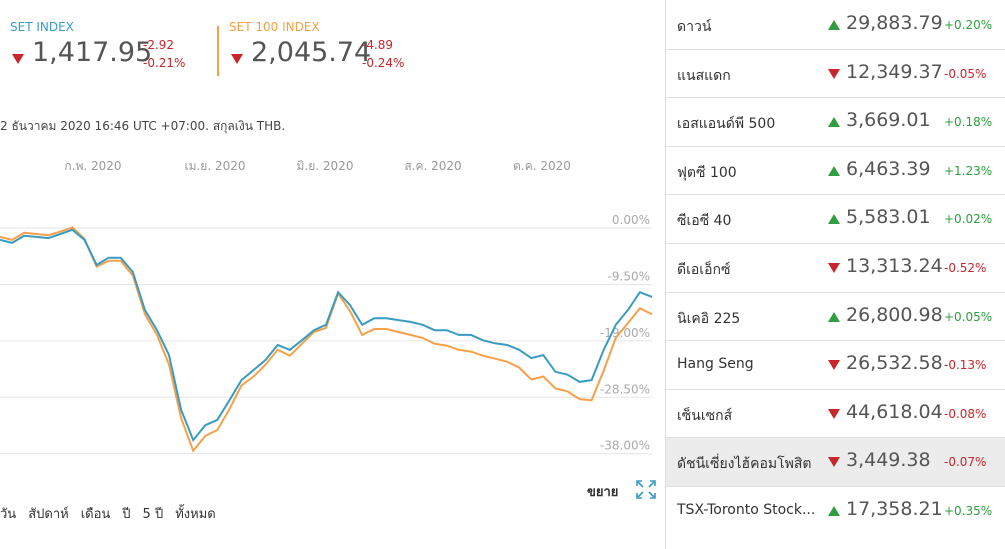 The height and width of the screenshot is (549, 1005). Describe the element at coordinates (195, 514) in the screenshot. I see `range-button: ทั้งหมด` at that location.